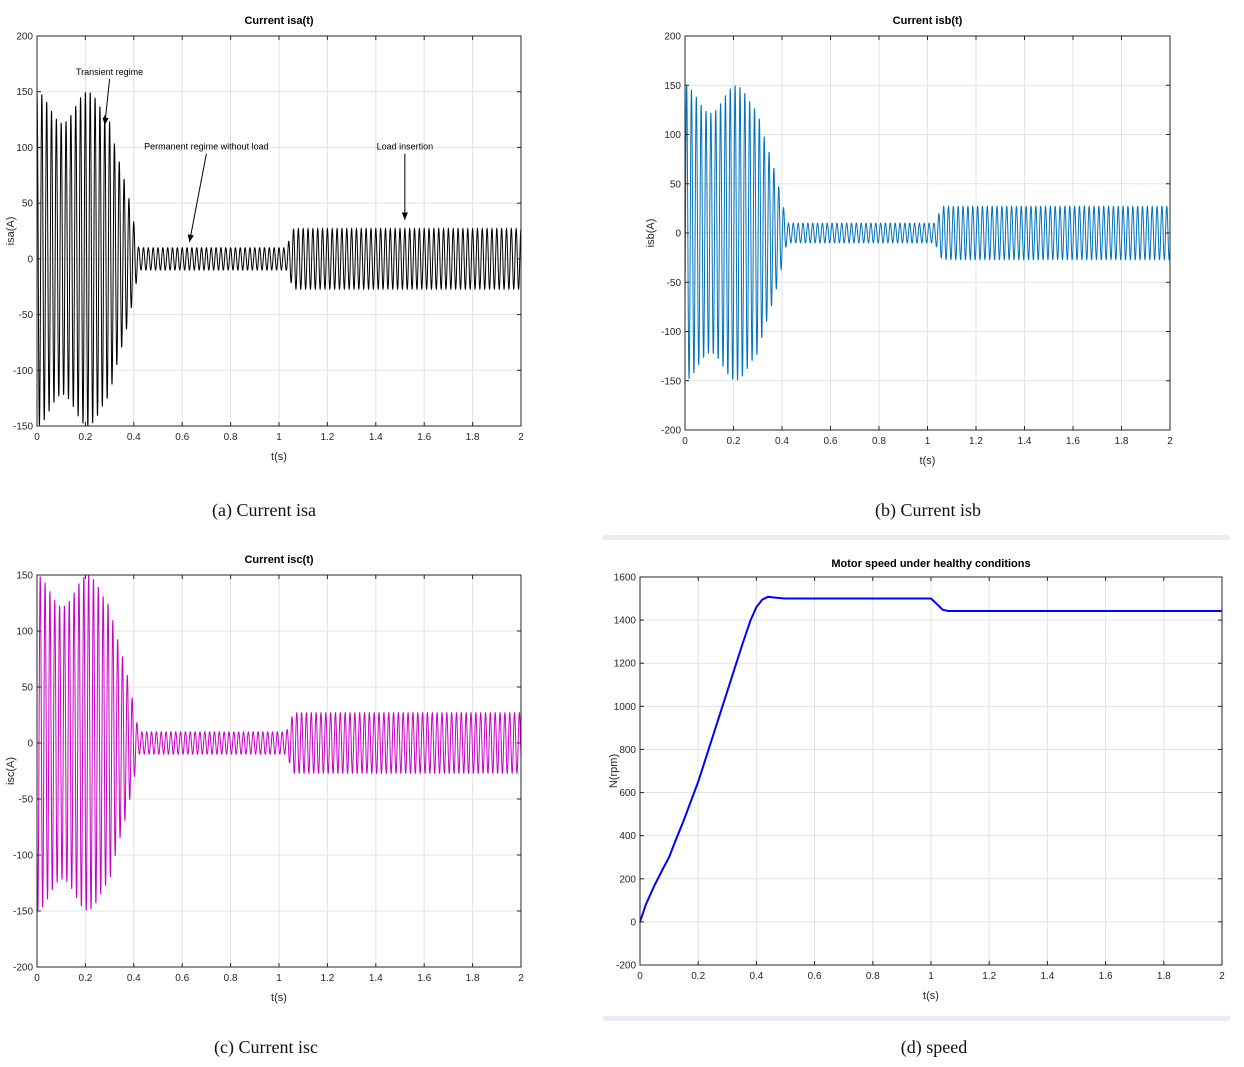  I want to click on y-tick-label: 1000, so click(625, 707).